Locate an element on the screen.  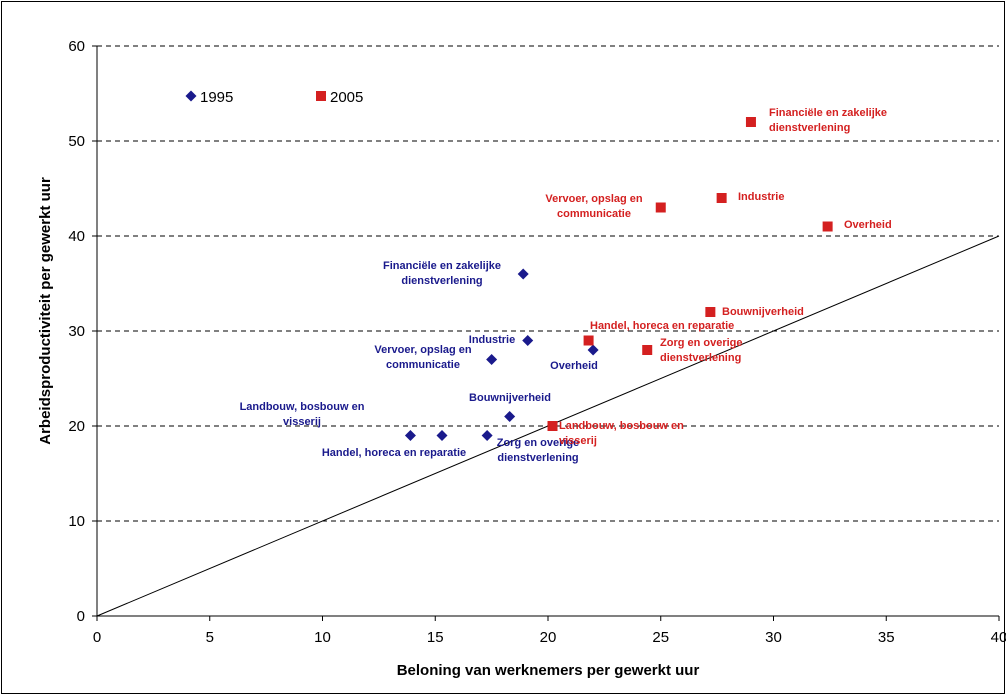
y-tick-label: 20 is located at coordinates (76, 426).